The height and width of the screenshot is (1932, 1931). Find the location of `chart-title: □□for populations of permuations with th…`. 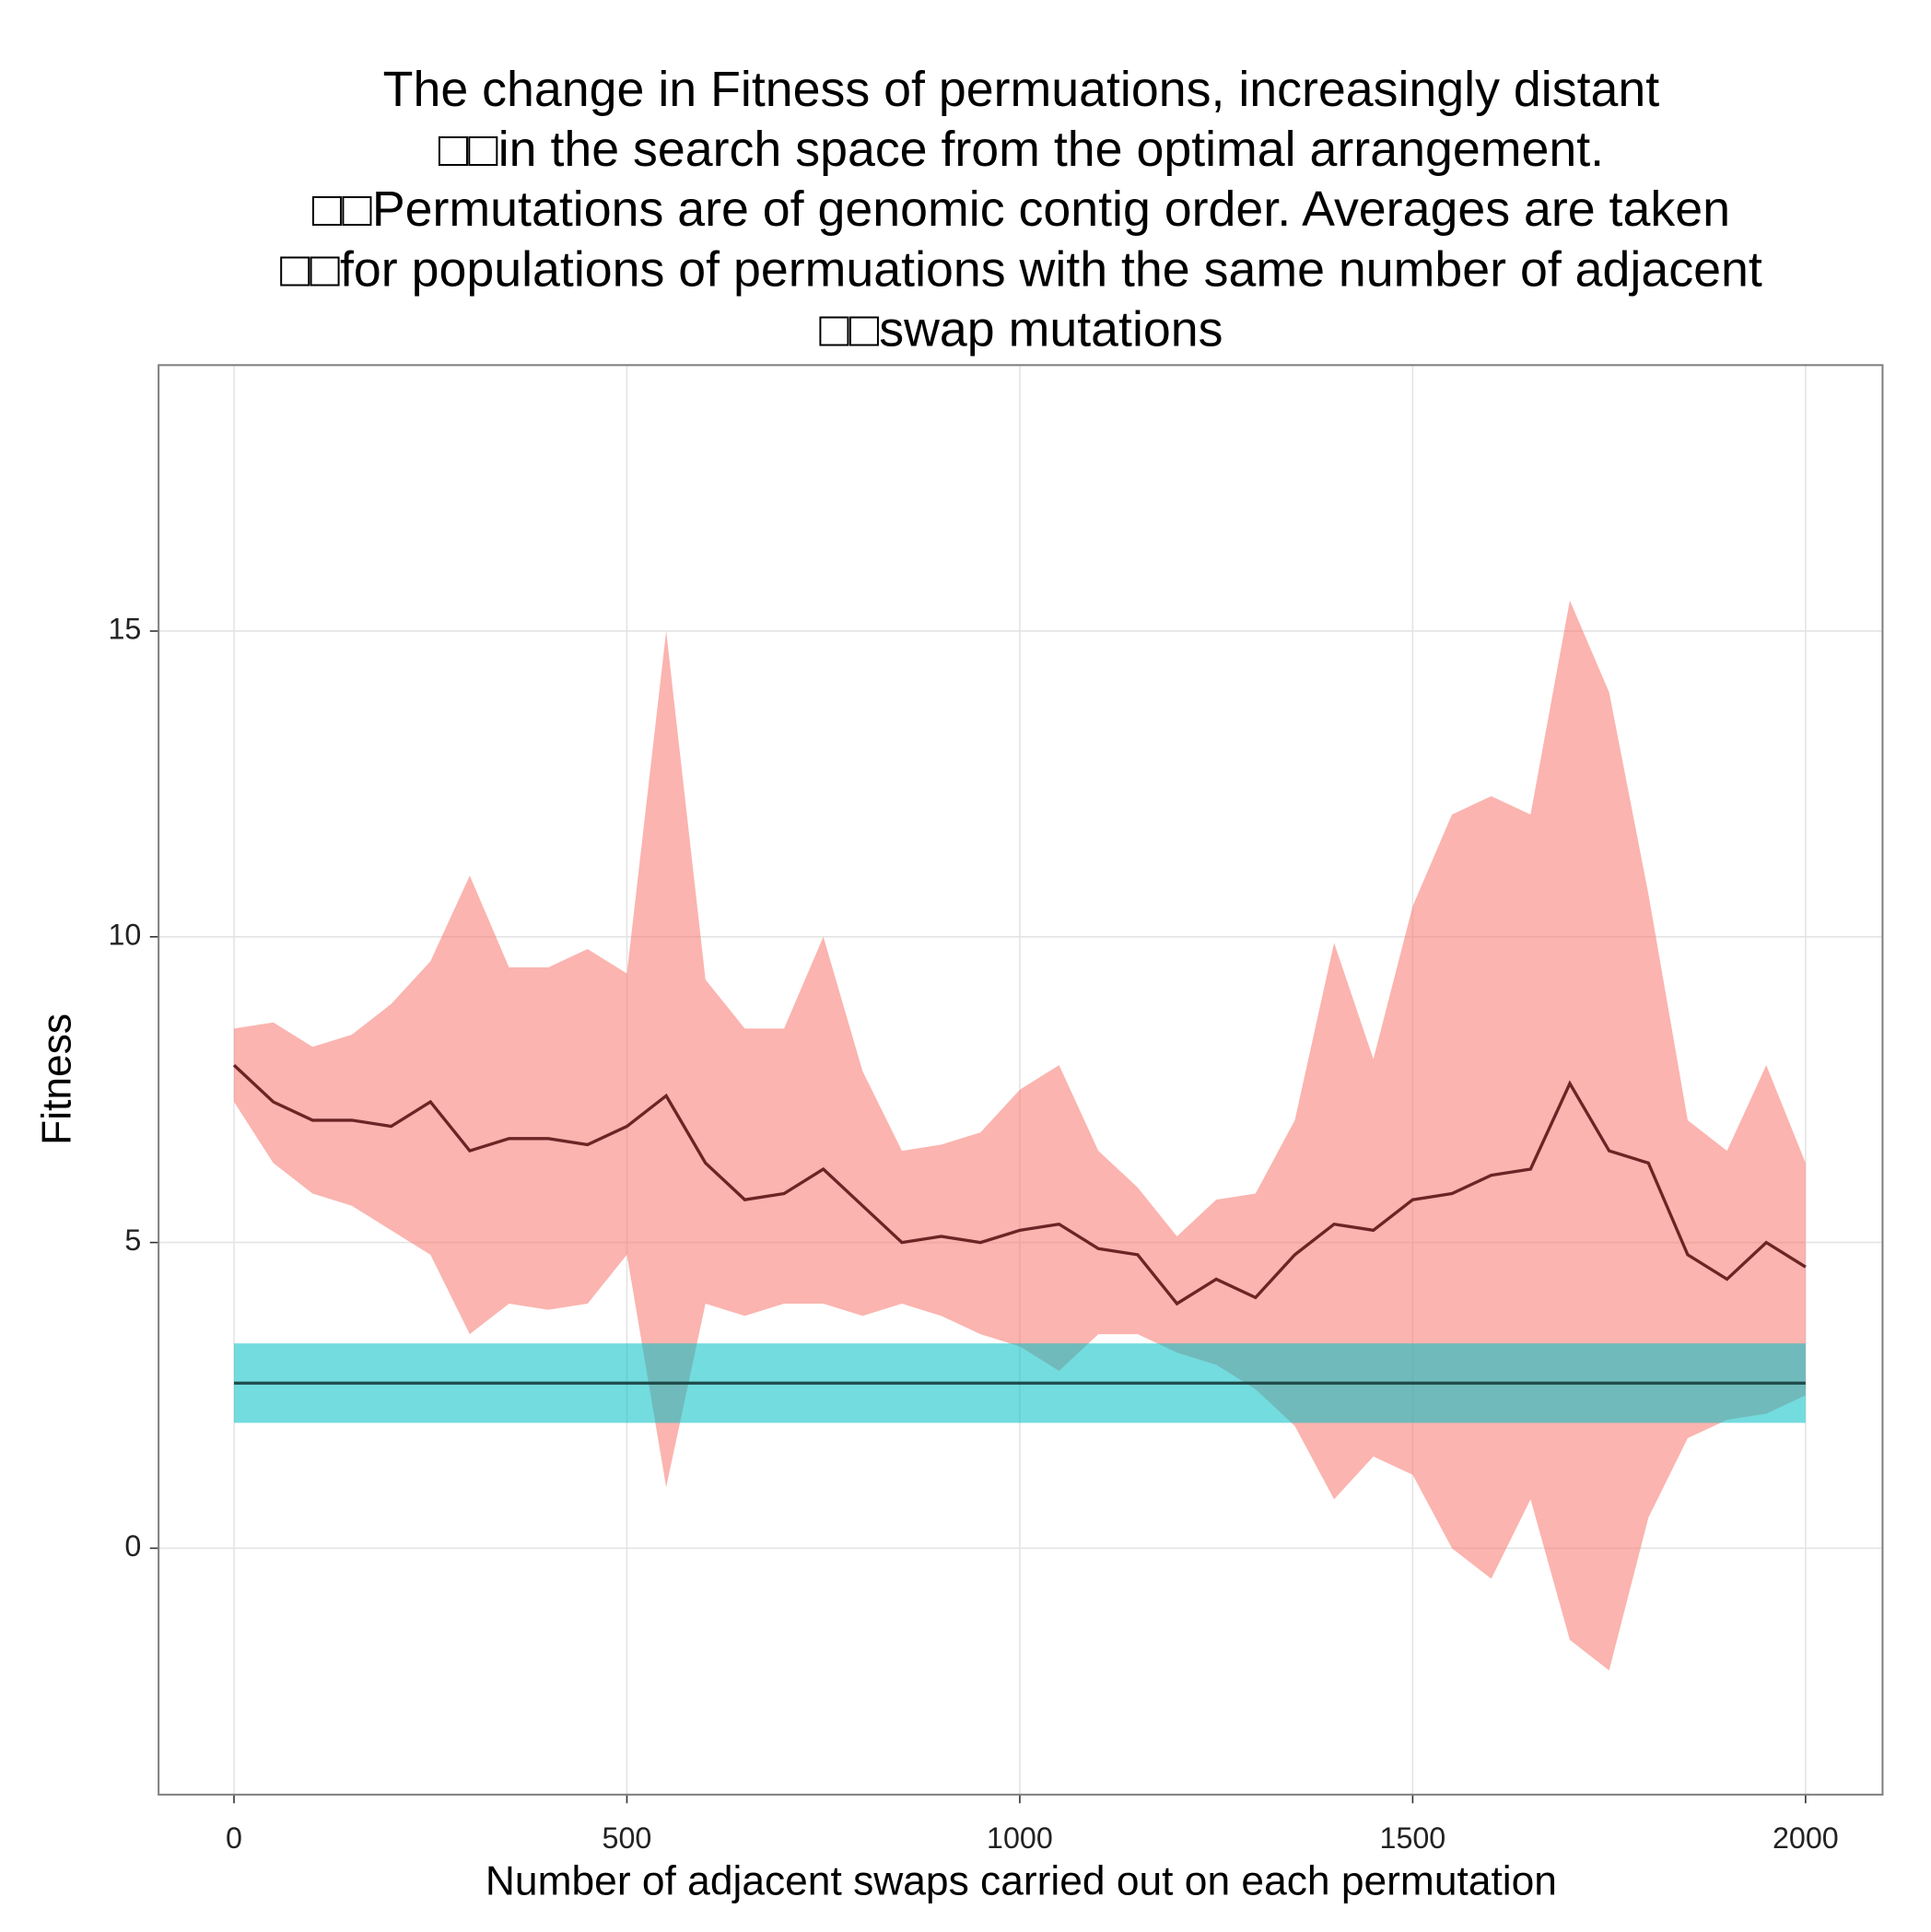

chart-title: □□for populations of permuations with th… is located at coordinates (1021, 269).